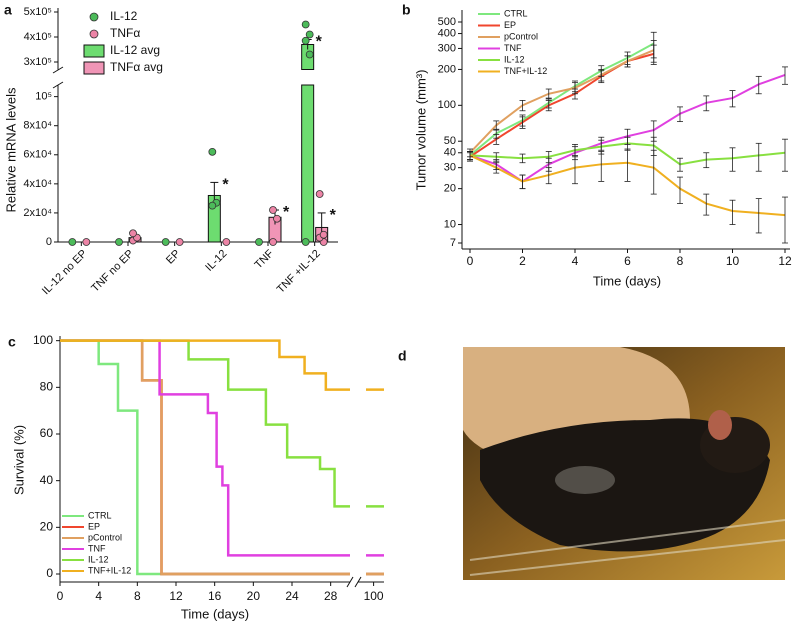 This screenshot has width=793, height=629. Describe the element at coordinates (8, 10) in the screenshot. I see `panel-label: a` at that location.